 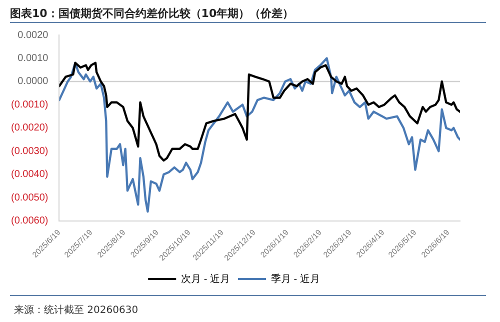 I want to click on y-tick-label: (0.0050), so click(x=29, y=198).